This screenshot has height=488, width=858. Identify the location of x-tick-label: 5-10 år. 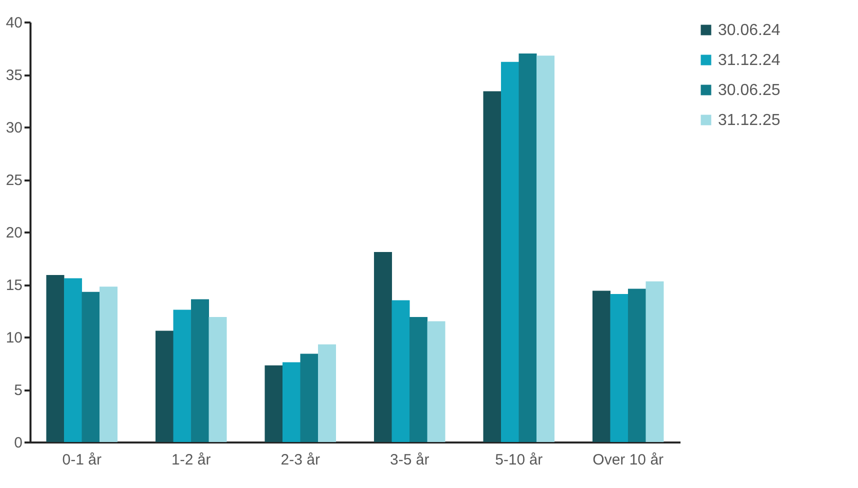
(519, 460).